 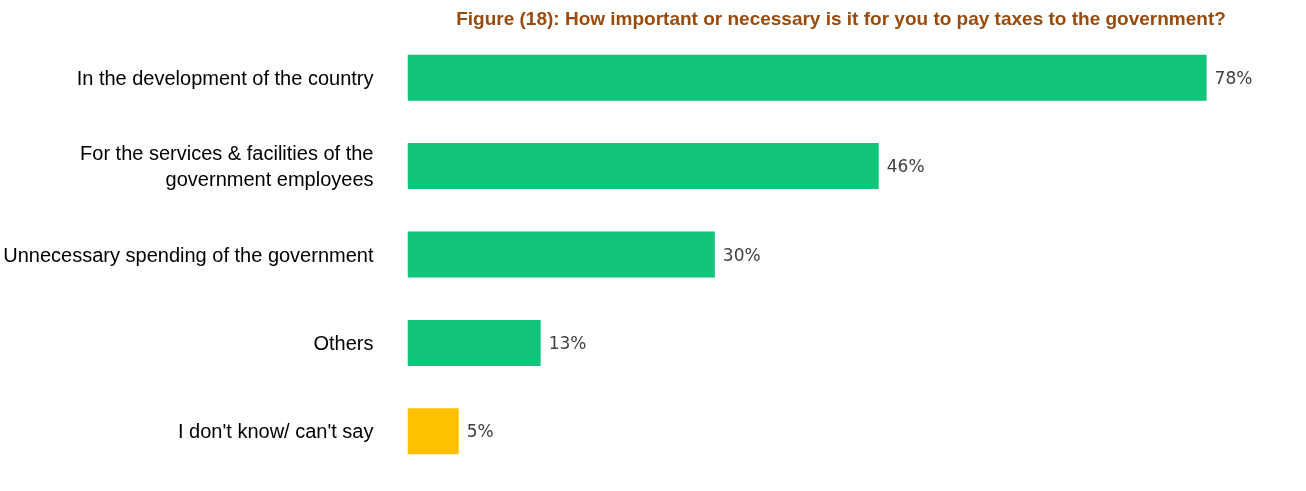 What do you see at coordinates (188, 254) in the screenshot?
I see `y-tick-label: Unnecessary spending of the government` at bounding box center [188, 254].